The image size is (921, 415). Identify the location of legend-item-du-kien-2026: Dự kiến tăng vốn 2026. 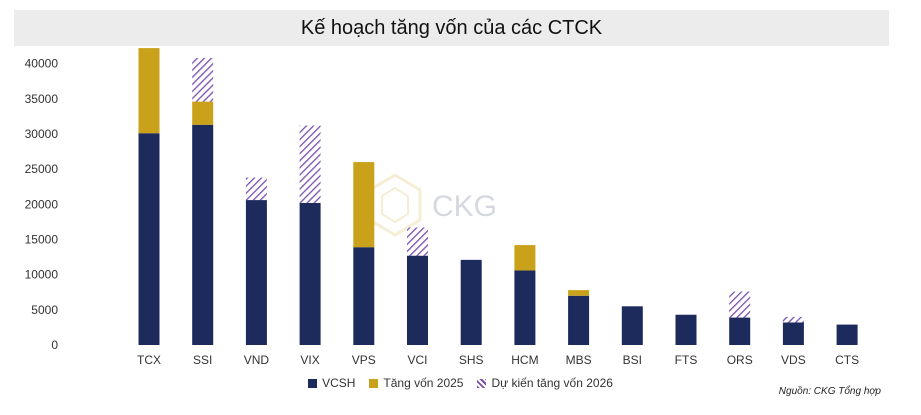
(545, 383).